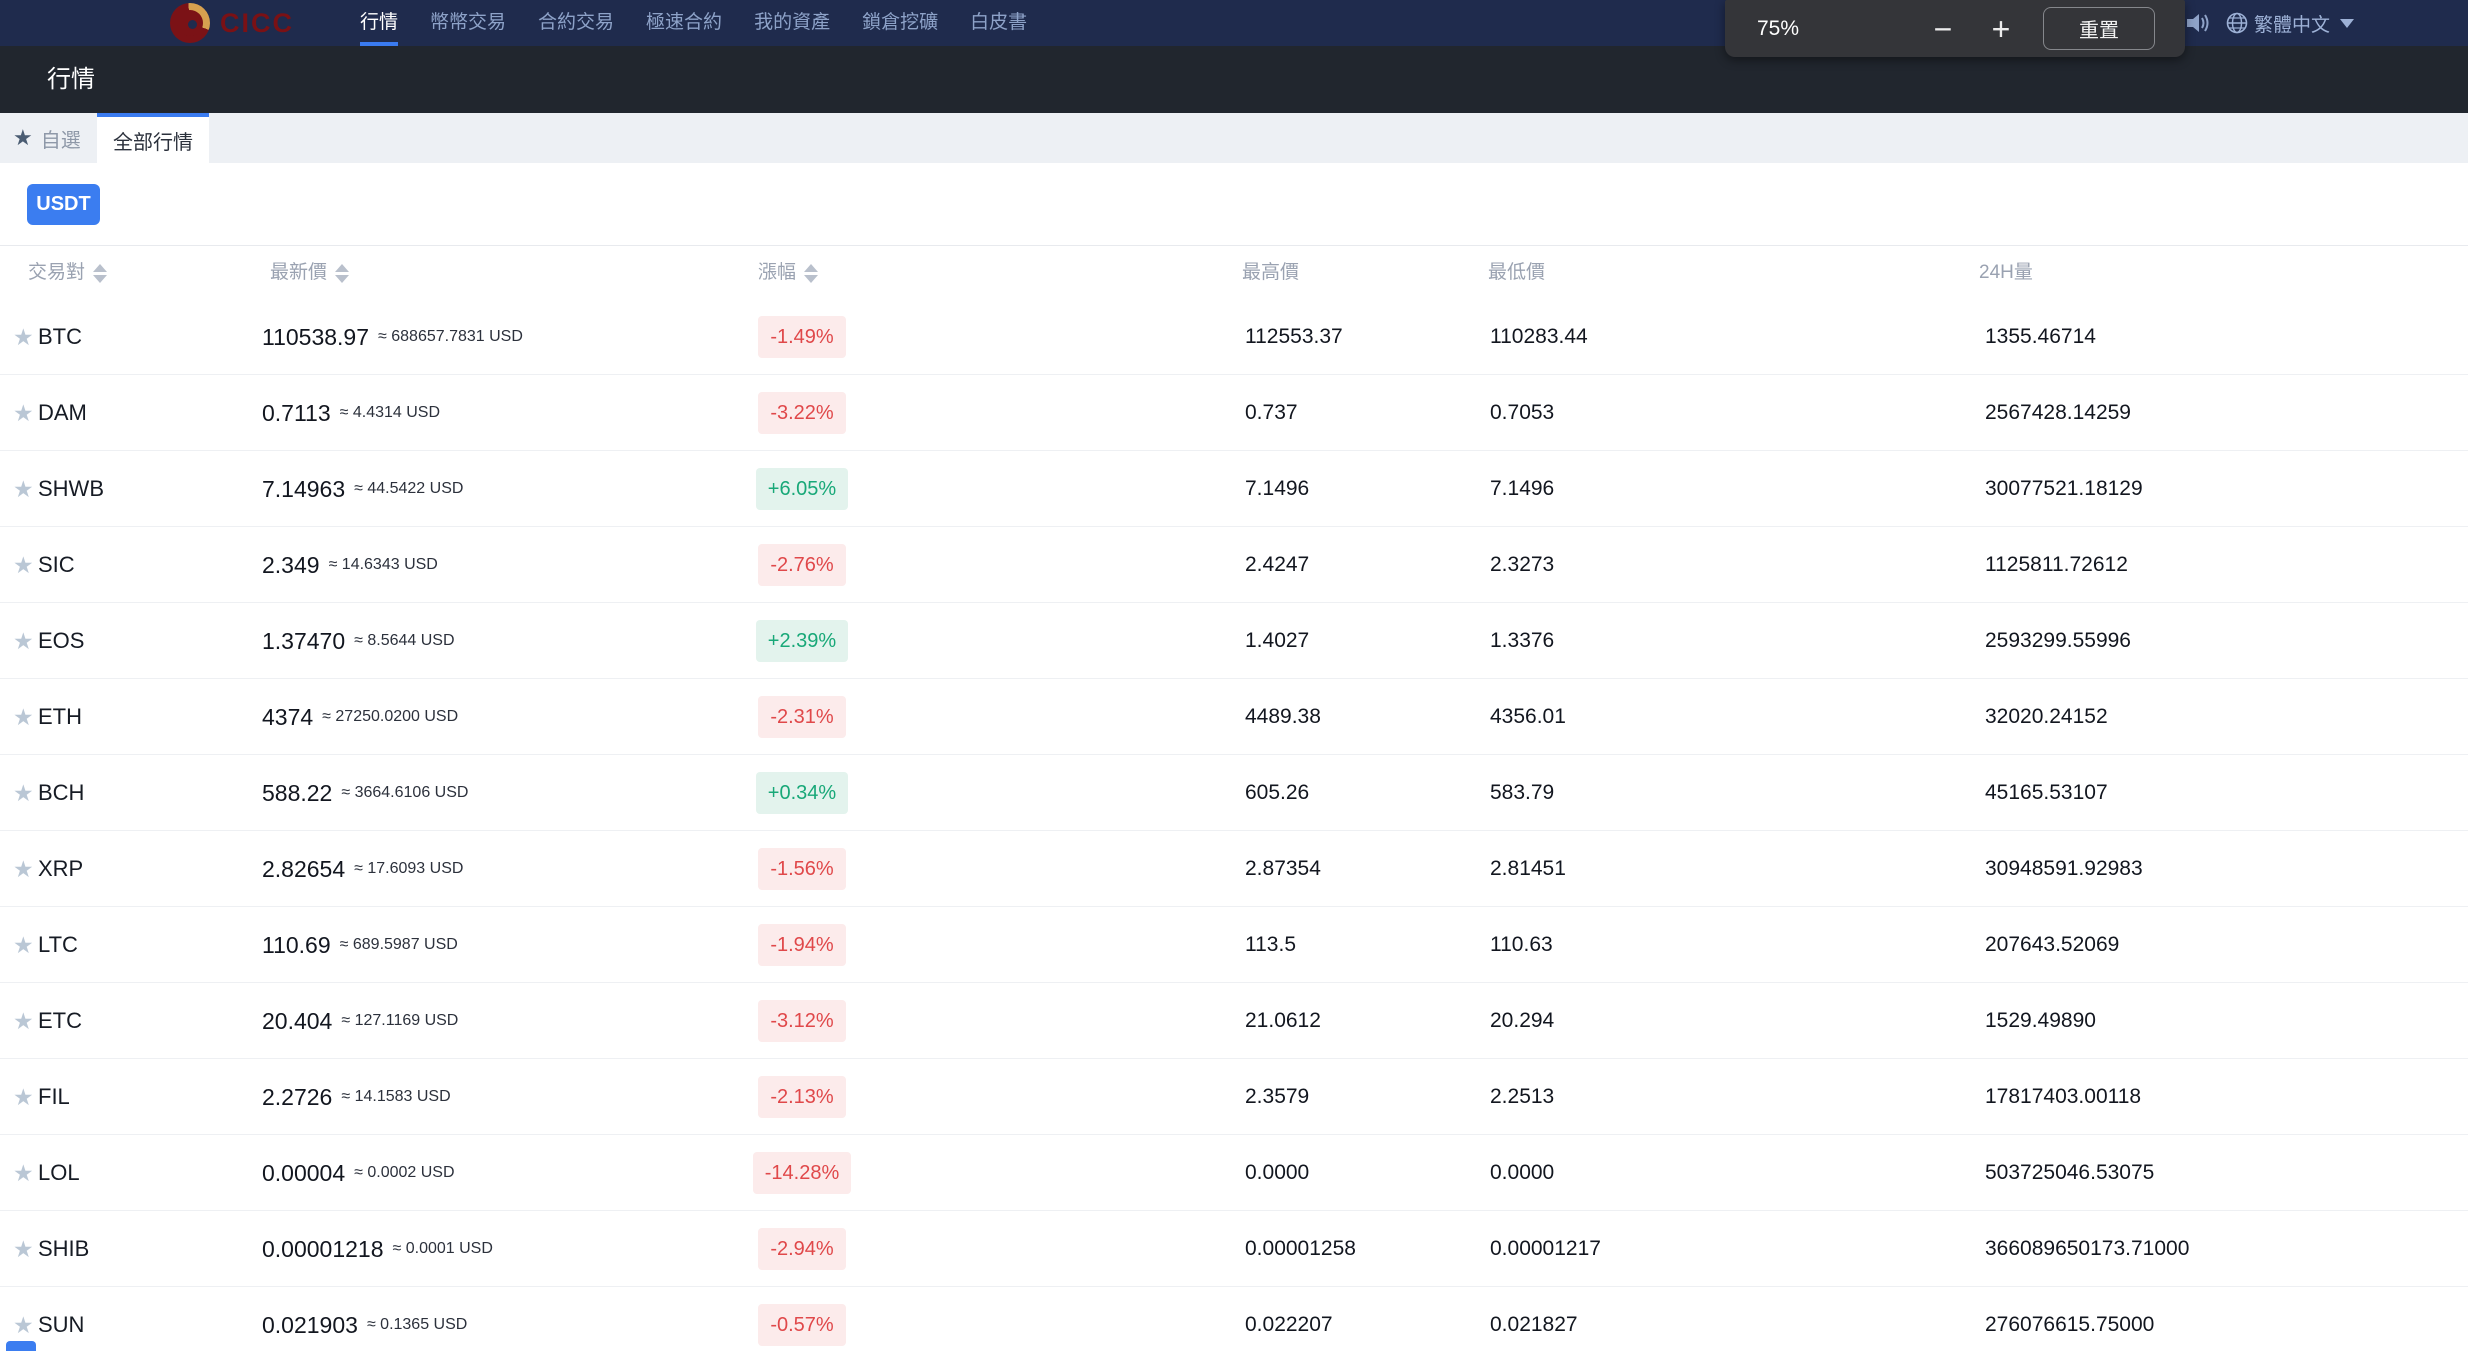 The width and height of the screenshot is (2468, 1351). What do you see at coordinates (2064, 488) in the screenshot?
I see `volume-24h: 30077521.18129` at bounding box center [2064, 488].